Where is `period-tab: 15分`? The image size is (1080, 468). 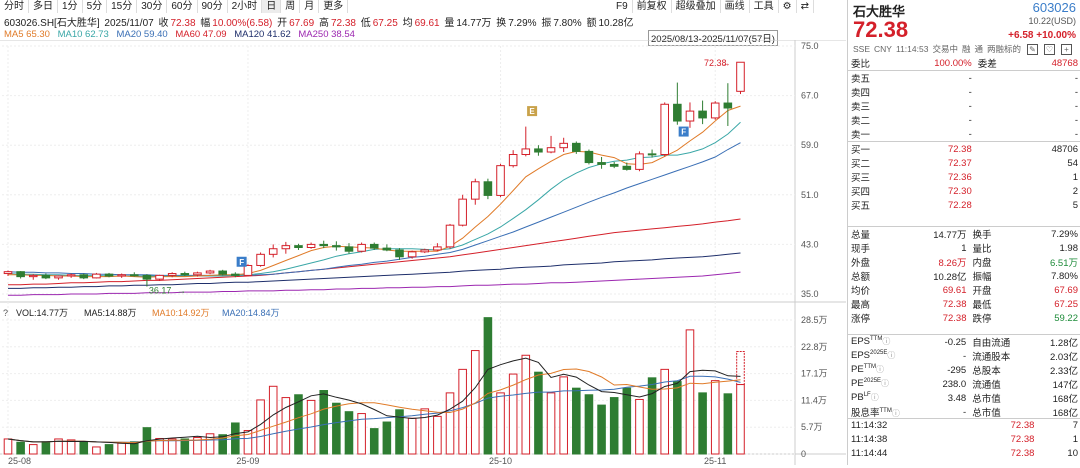
period-tab: 15分 is located at coordinates (122, 6).